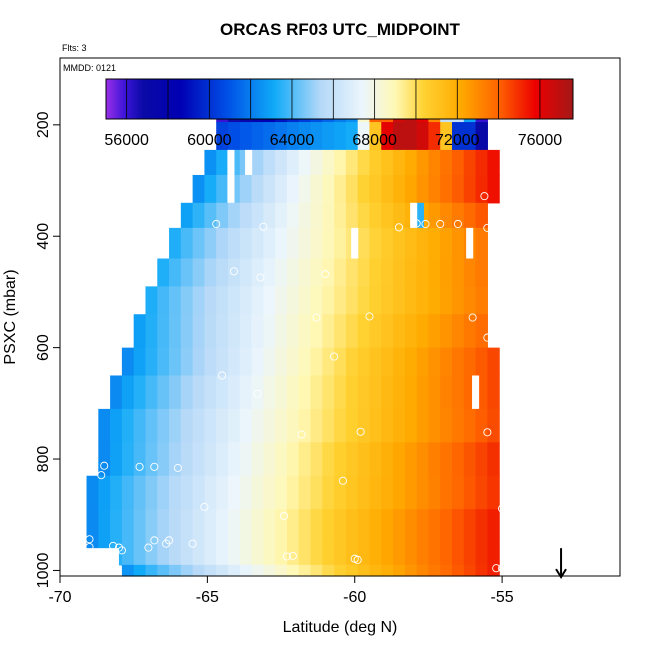 The width and height of the screenshot is (650, 650). What do you see at coordinates (333, 114) in the screenshot?
I see `colorbar-ticks: 56000 60000 64000 68000 72000 76000` at bounding box center [333, 114].